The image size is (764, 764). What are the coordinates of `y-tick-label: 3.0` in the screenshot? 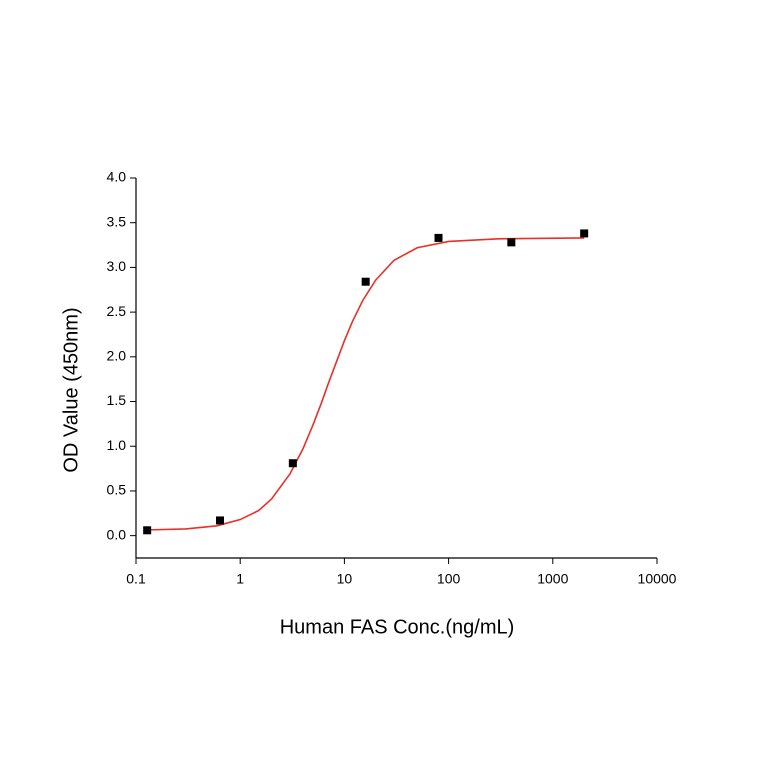 It's located at (117, 266).